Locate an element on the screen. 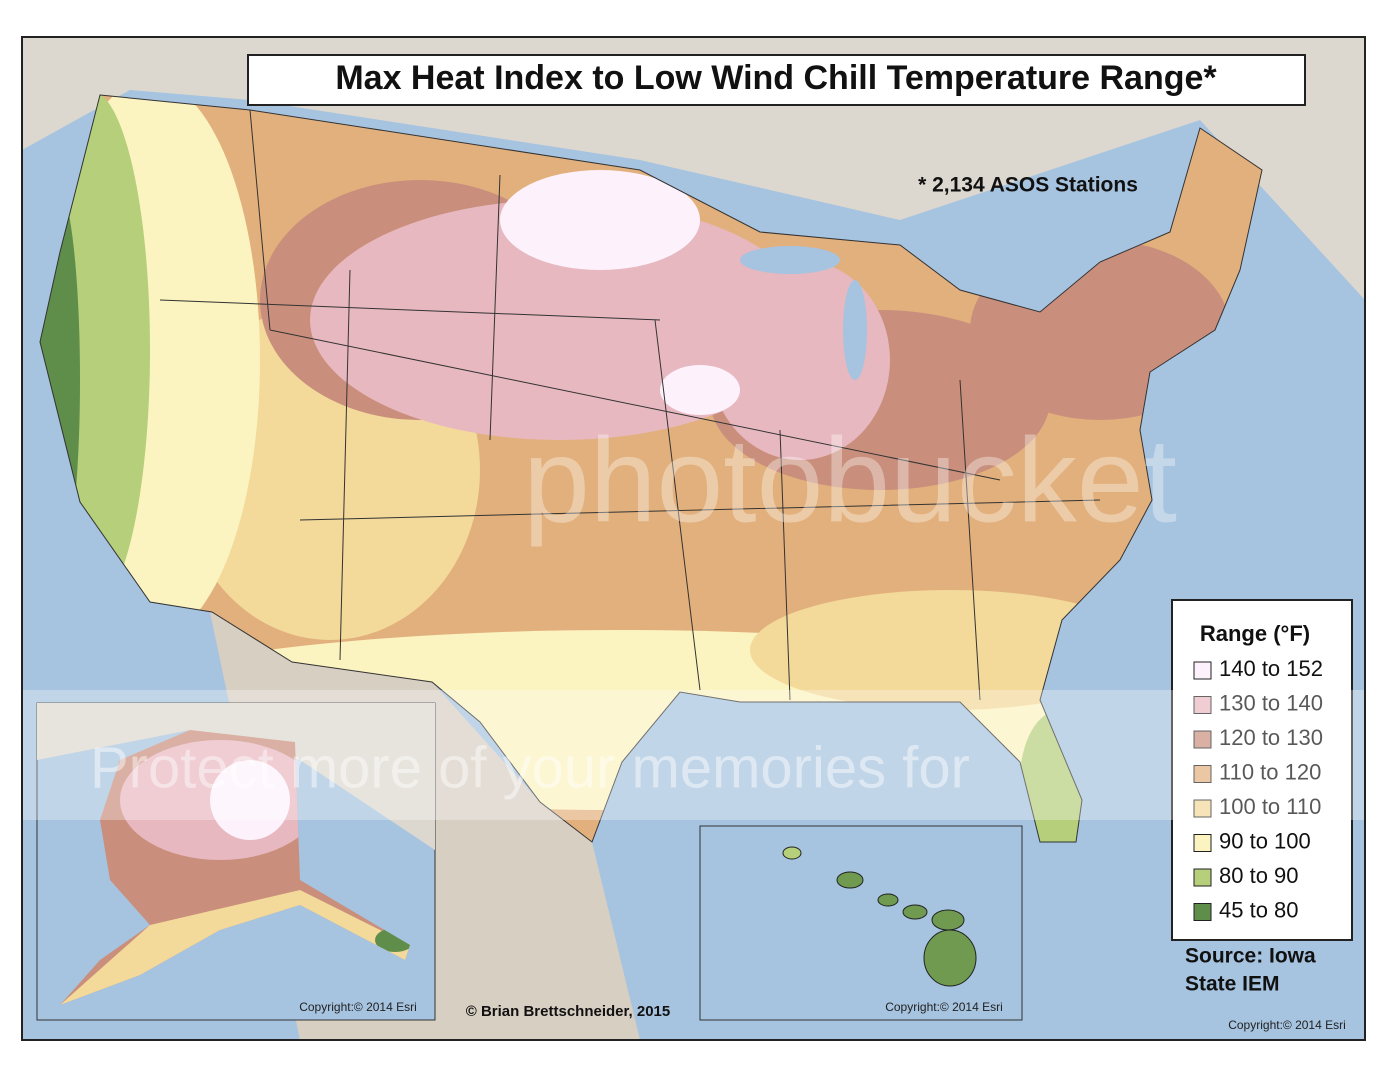 This screenshot has height=1085, width=1397. legend-label: 140 to 152 is located at coordinates (1271, 668).